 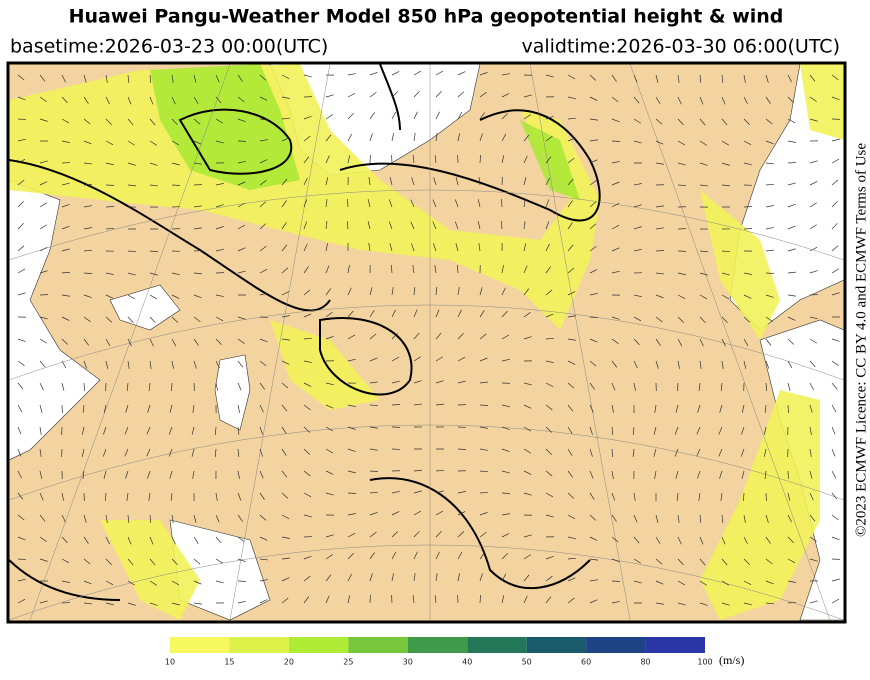 What do you see at coordinates (704, 662) in the screenshot?
I see `colorbar-tick-label: 100` at bounding box center [704, 662].